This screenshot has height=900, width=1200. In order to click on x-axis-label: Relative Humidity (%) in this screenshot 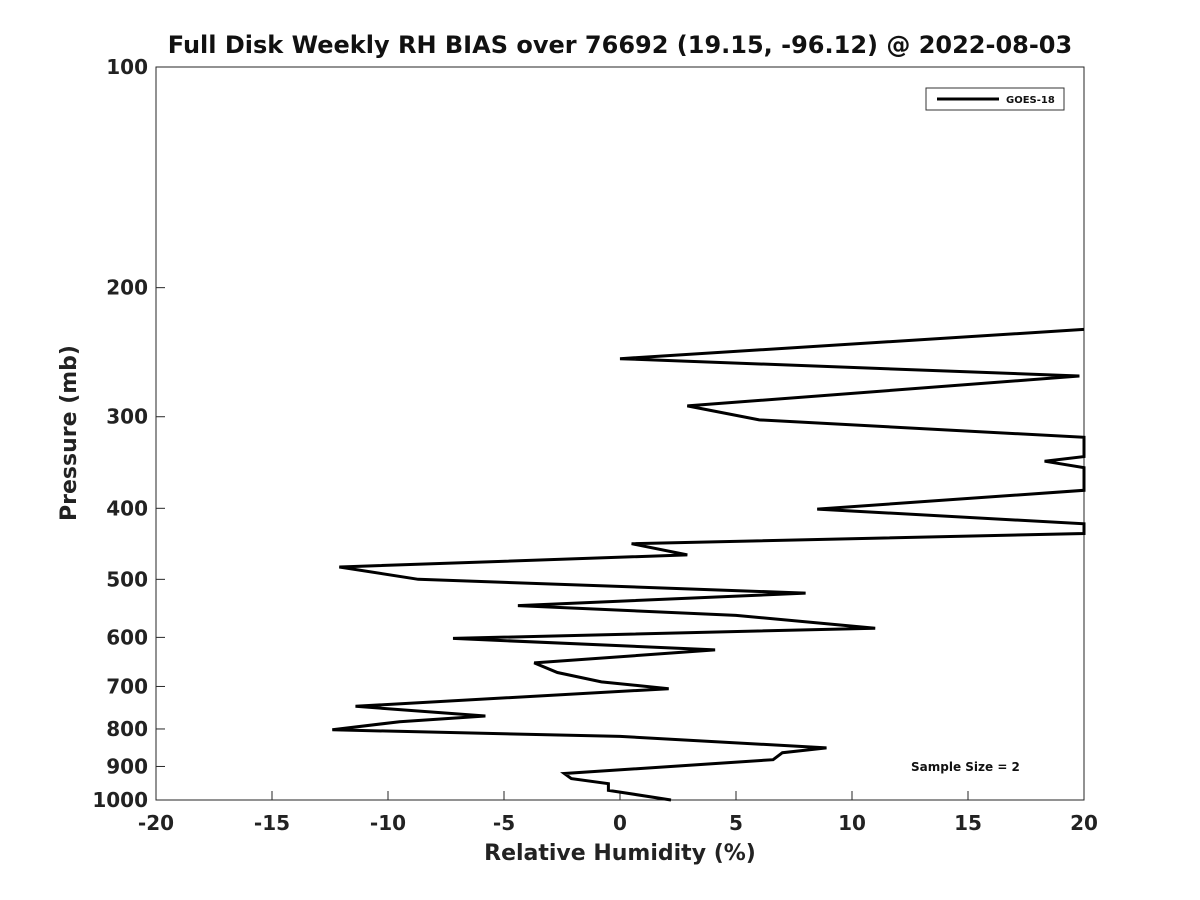, I will do `click(620, 853)`.